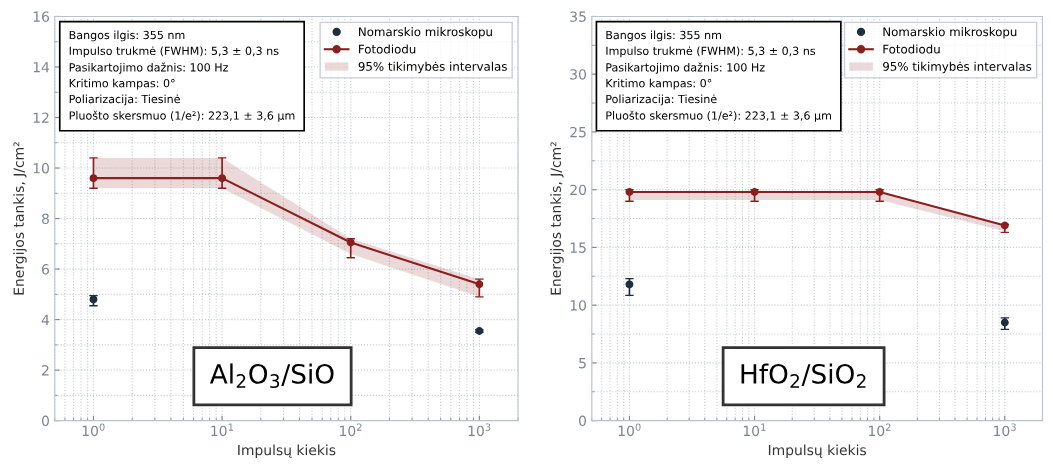  What do you see at coordinates (578, 74) in the screenshot?
I see `y-tick-label: 30` at bounding box center [578, 74].